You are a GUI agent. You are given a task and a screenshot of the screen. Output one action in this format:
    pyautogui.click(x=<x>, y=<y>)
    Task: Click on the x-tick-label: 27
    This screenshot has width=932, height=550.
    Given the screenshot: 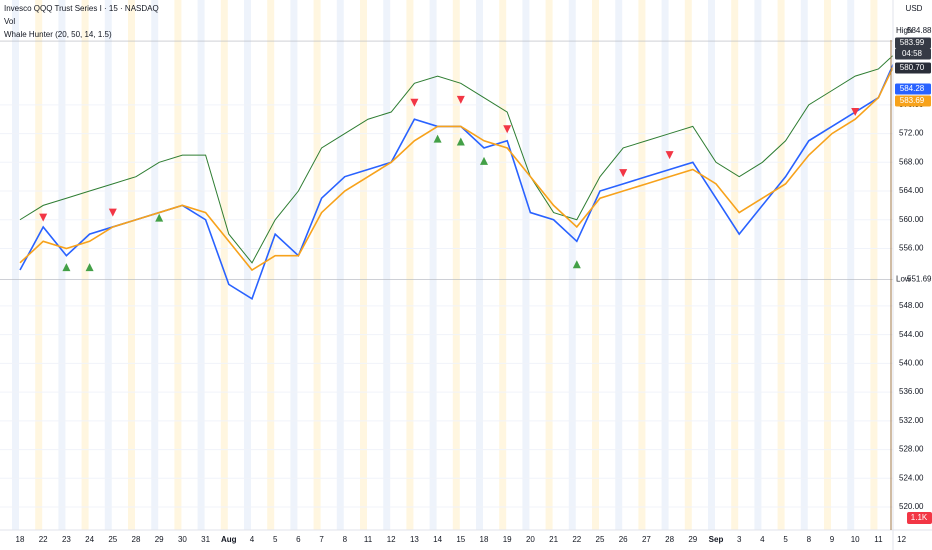 What is the action you would take?
    pyautogui.click(x=646, y=539)
    